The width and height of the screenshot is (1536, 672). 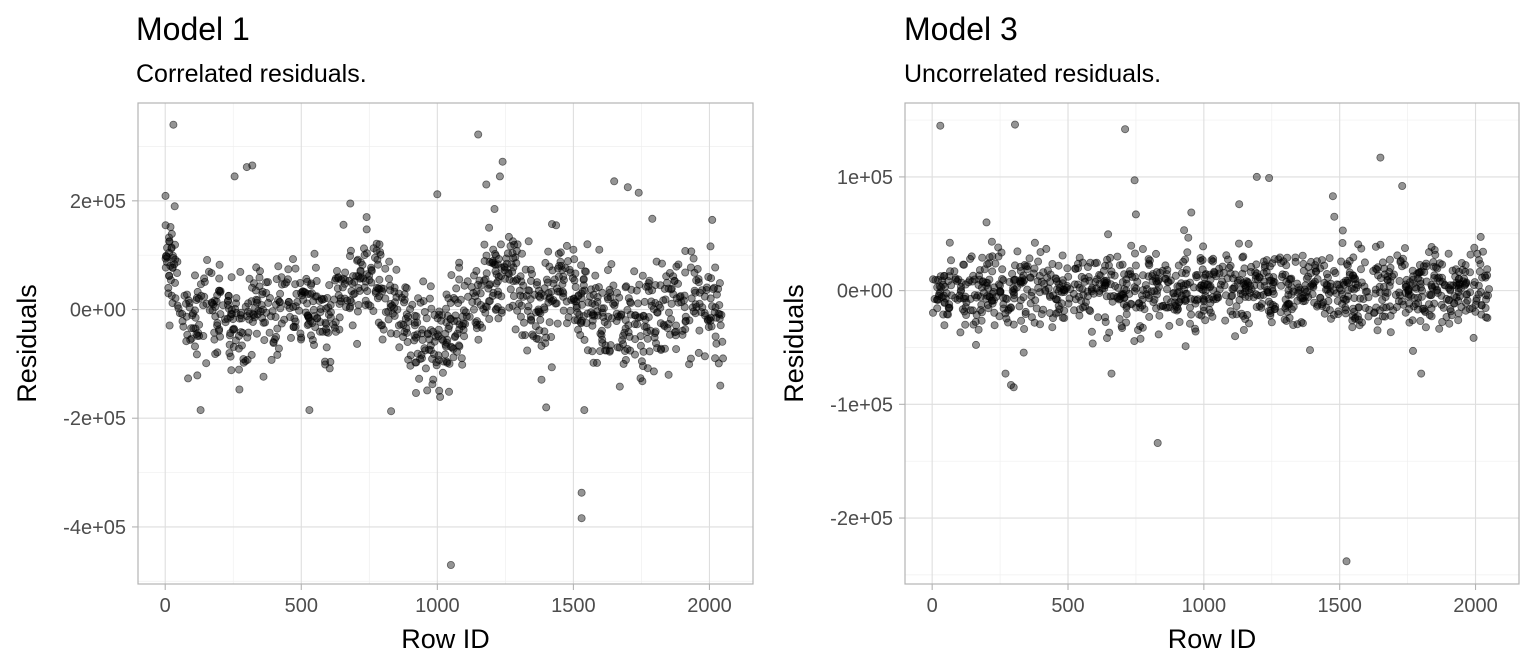 I want to click on y-tick-label: 2e+05, so click(x=98, y=202).